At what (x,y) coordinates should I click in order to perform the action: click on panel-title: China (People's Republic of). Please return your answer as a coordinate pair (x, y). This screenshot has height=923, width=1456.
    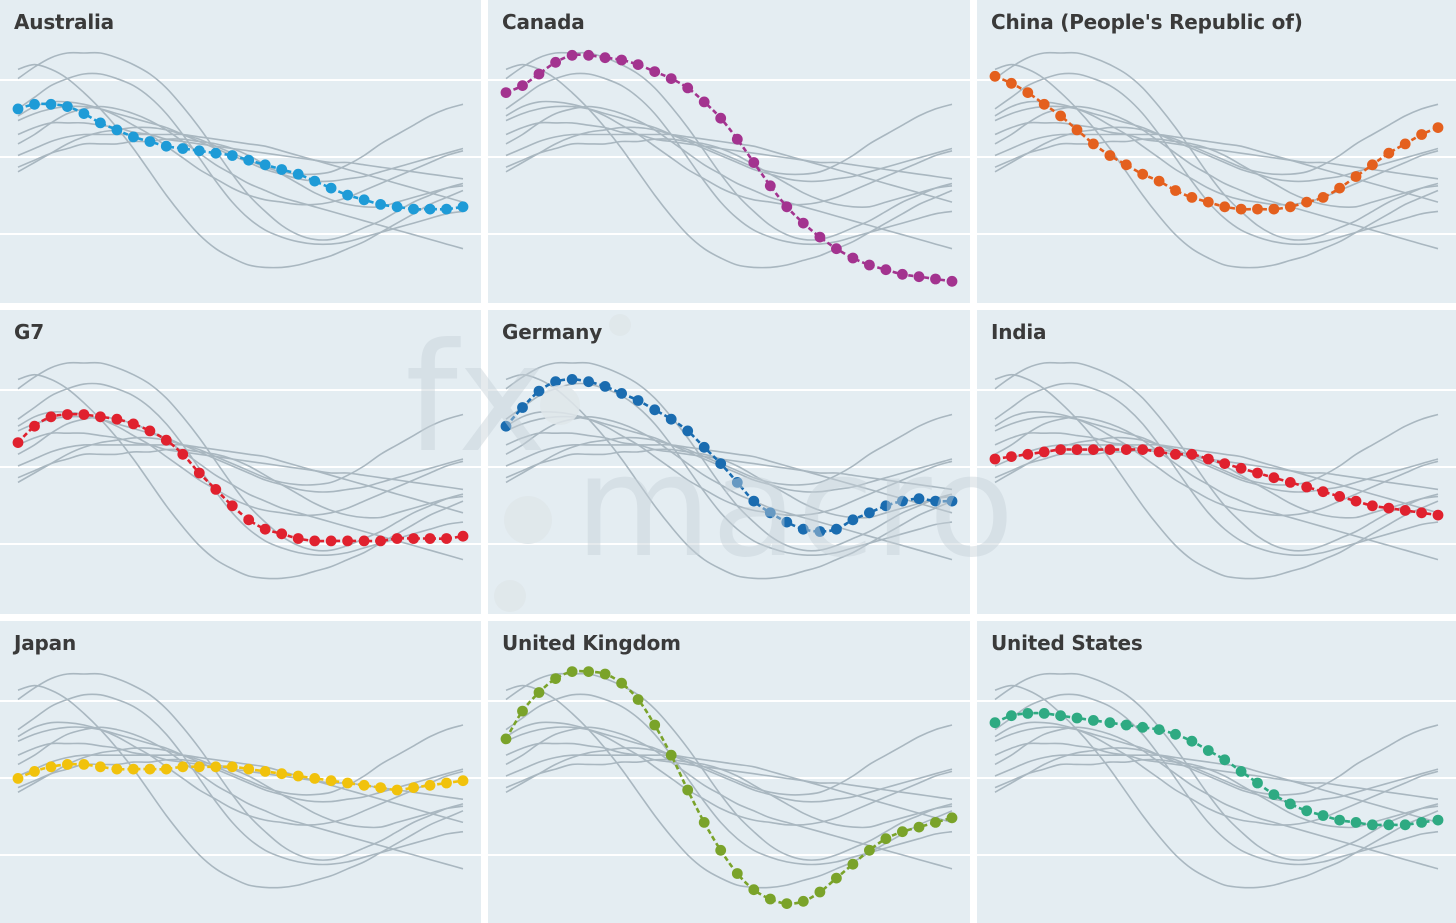
    Looking at the image, I should click on (1147, 22).